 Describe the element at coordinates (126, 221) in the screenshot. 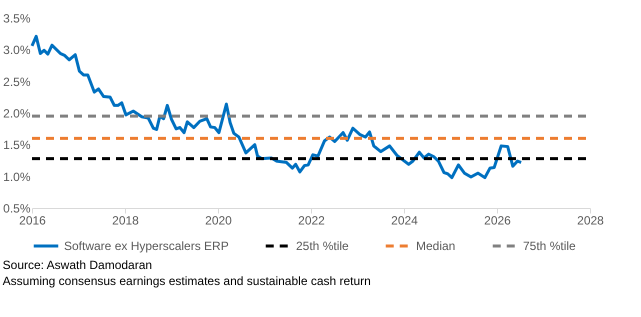

I see `x-tick-label: 2018` at that location.